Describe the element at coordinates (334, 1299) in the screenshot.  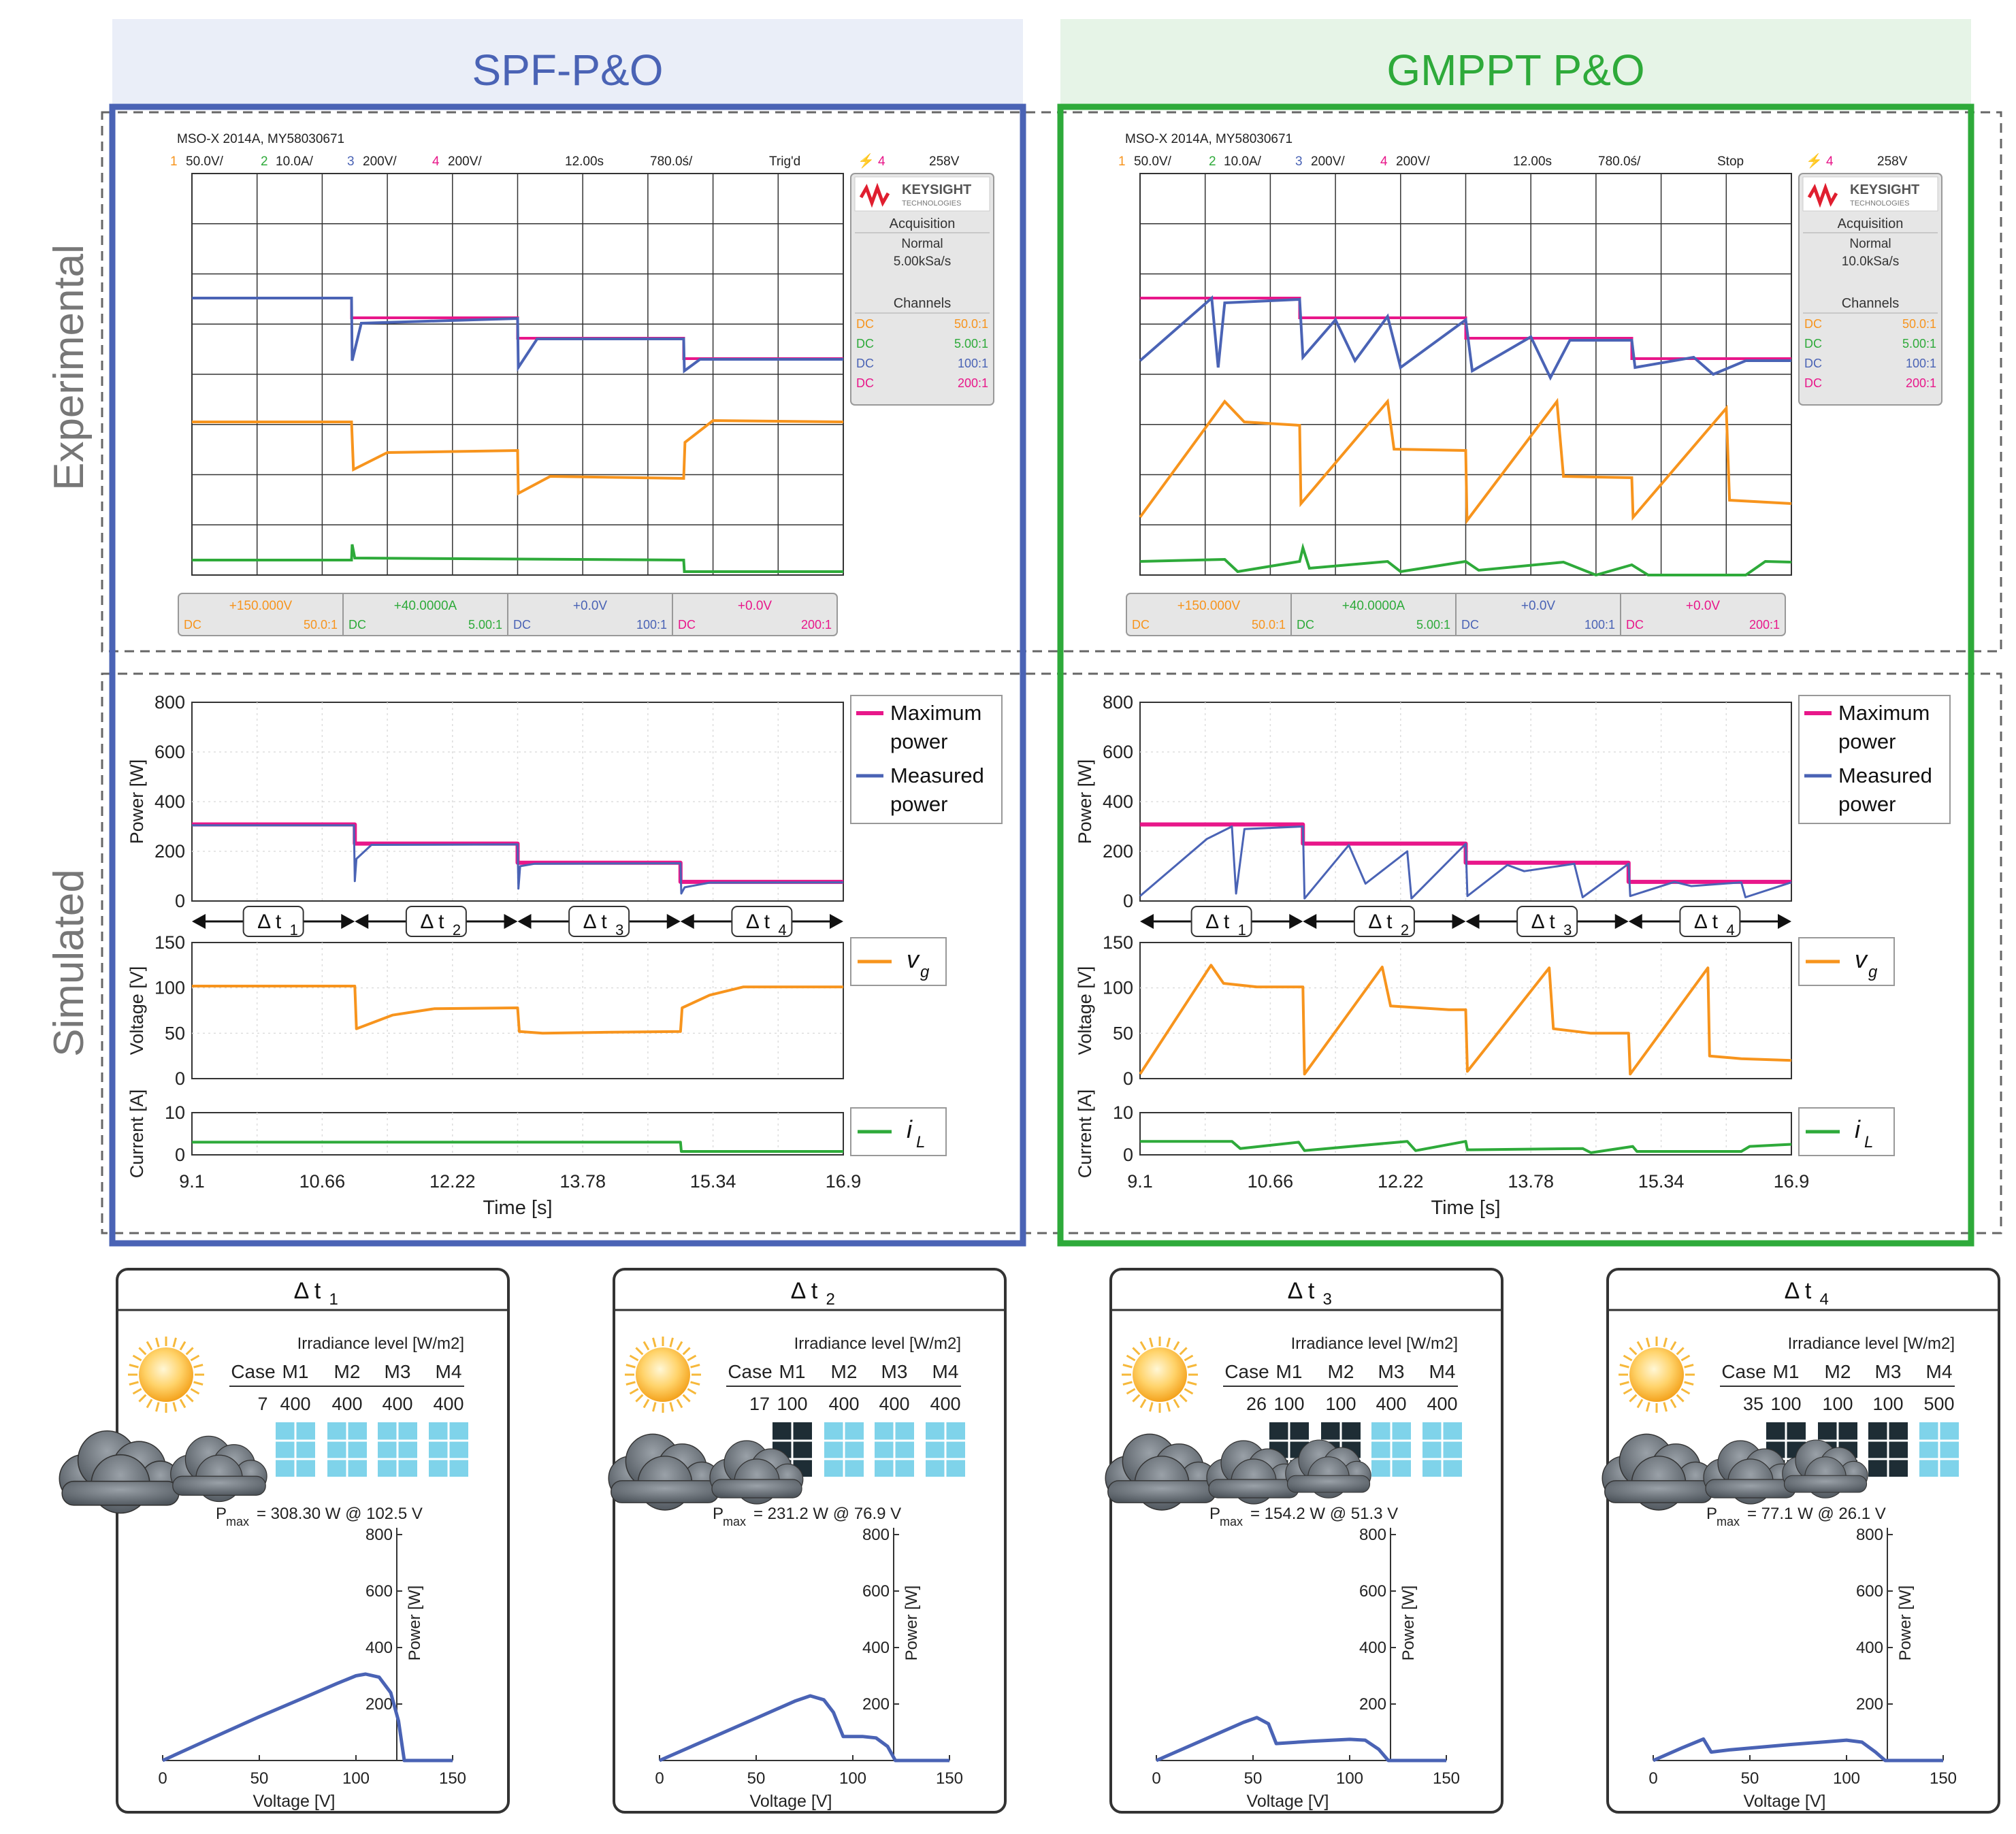
I see `case-title-sub: 1` at that location.